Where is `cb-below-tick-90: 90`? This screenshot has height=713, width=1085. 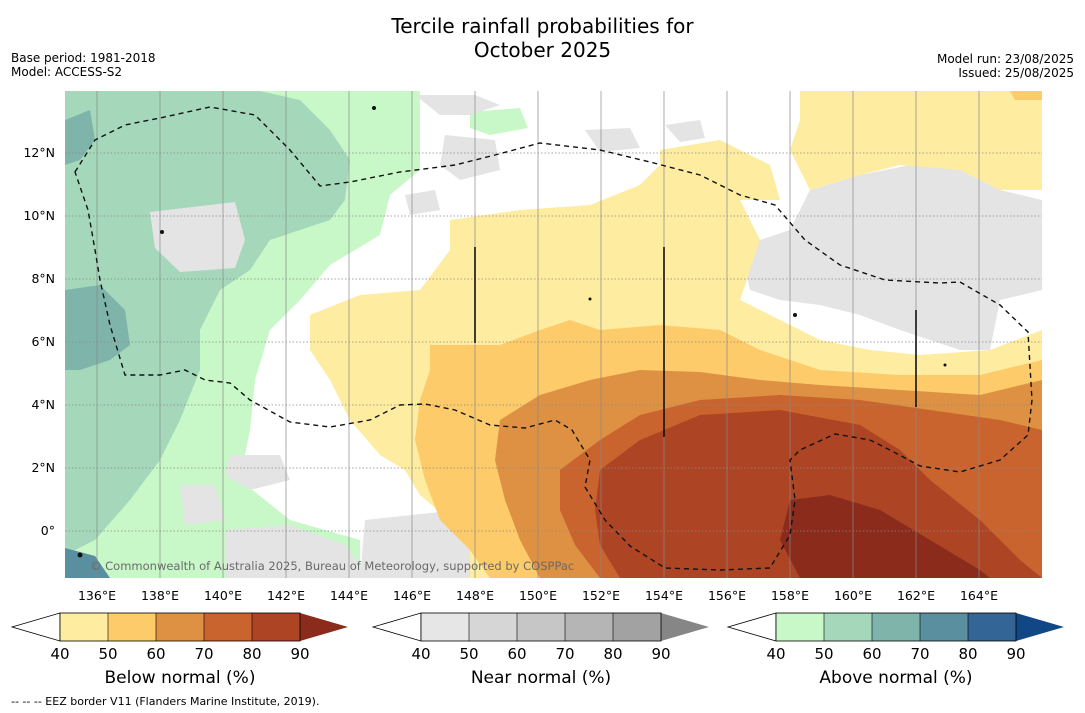 cb-below-tick-90: 90 is located at coordinates (299, 654).